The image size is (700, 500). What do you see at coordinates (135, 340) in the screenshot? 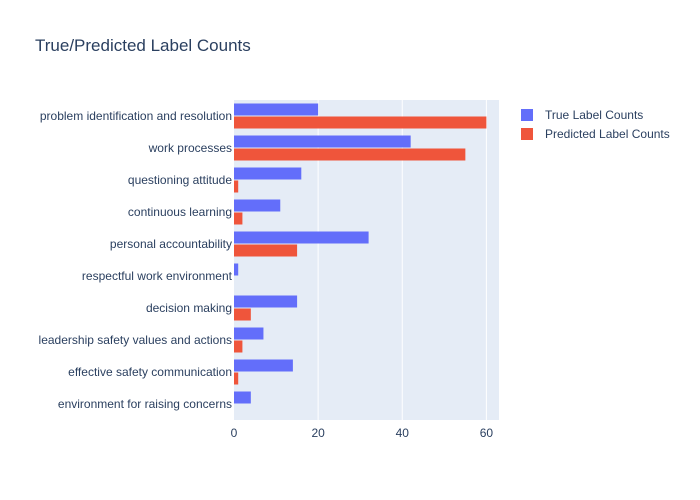
I see `y-tick-label: leadership safety values and actions` at bounding box center [135, 340].